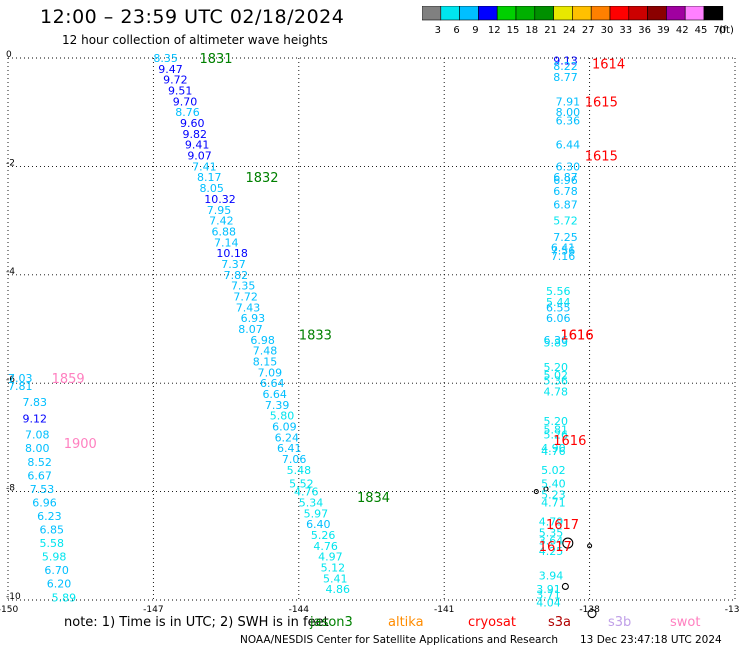 This screenshot has height=650, width=740. I want to click on colorbar-label: 9, so click(475, 30).